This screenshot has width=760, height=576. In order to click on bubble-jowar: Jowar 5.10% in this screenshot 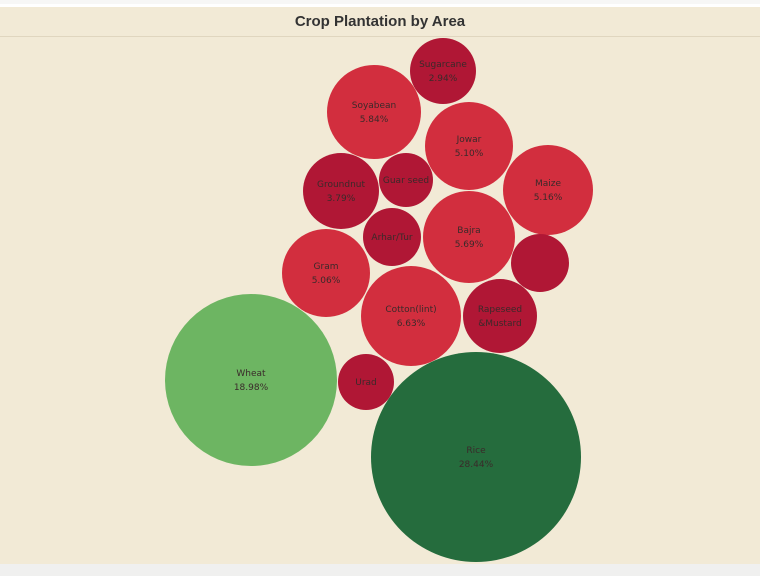, I will do `click(469, 146)`.